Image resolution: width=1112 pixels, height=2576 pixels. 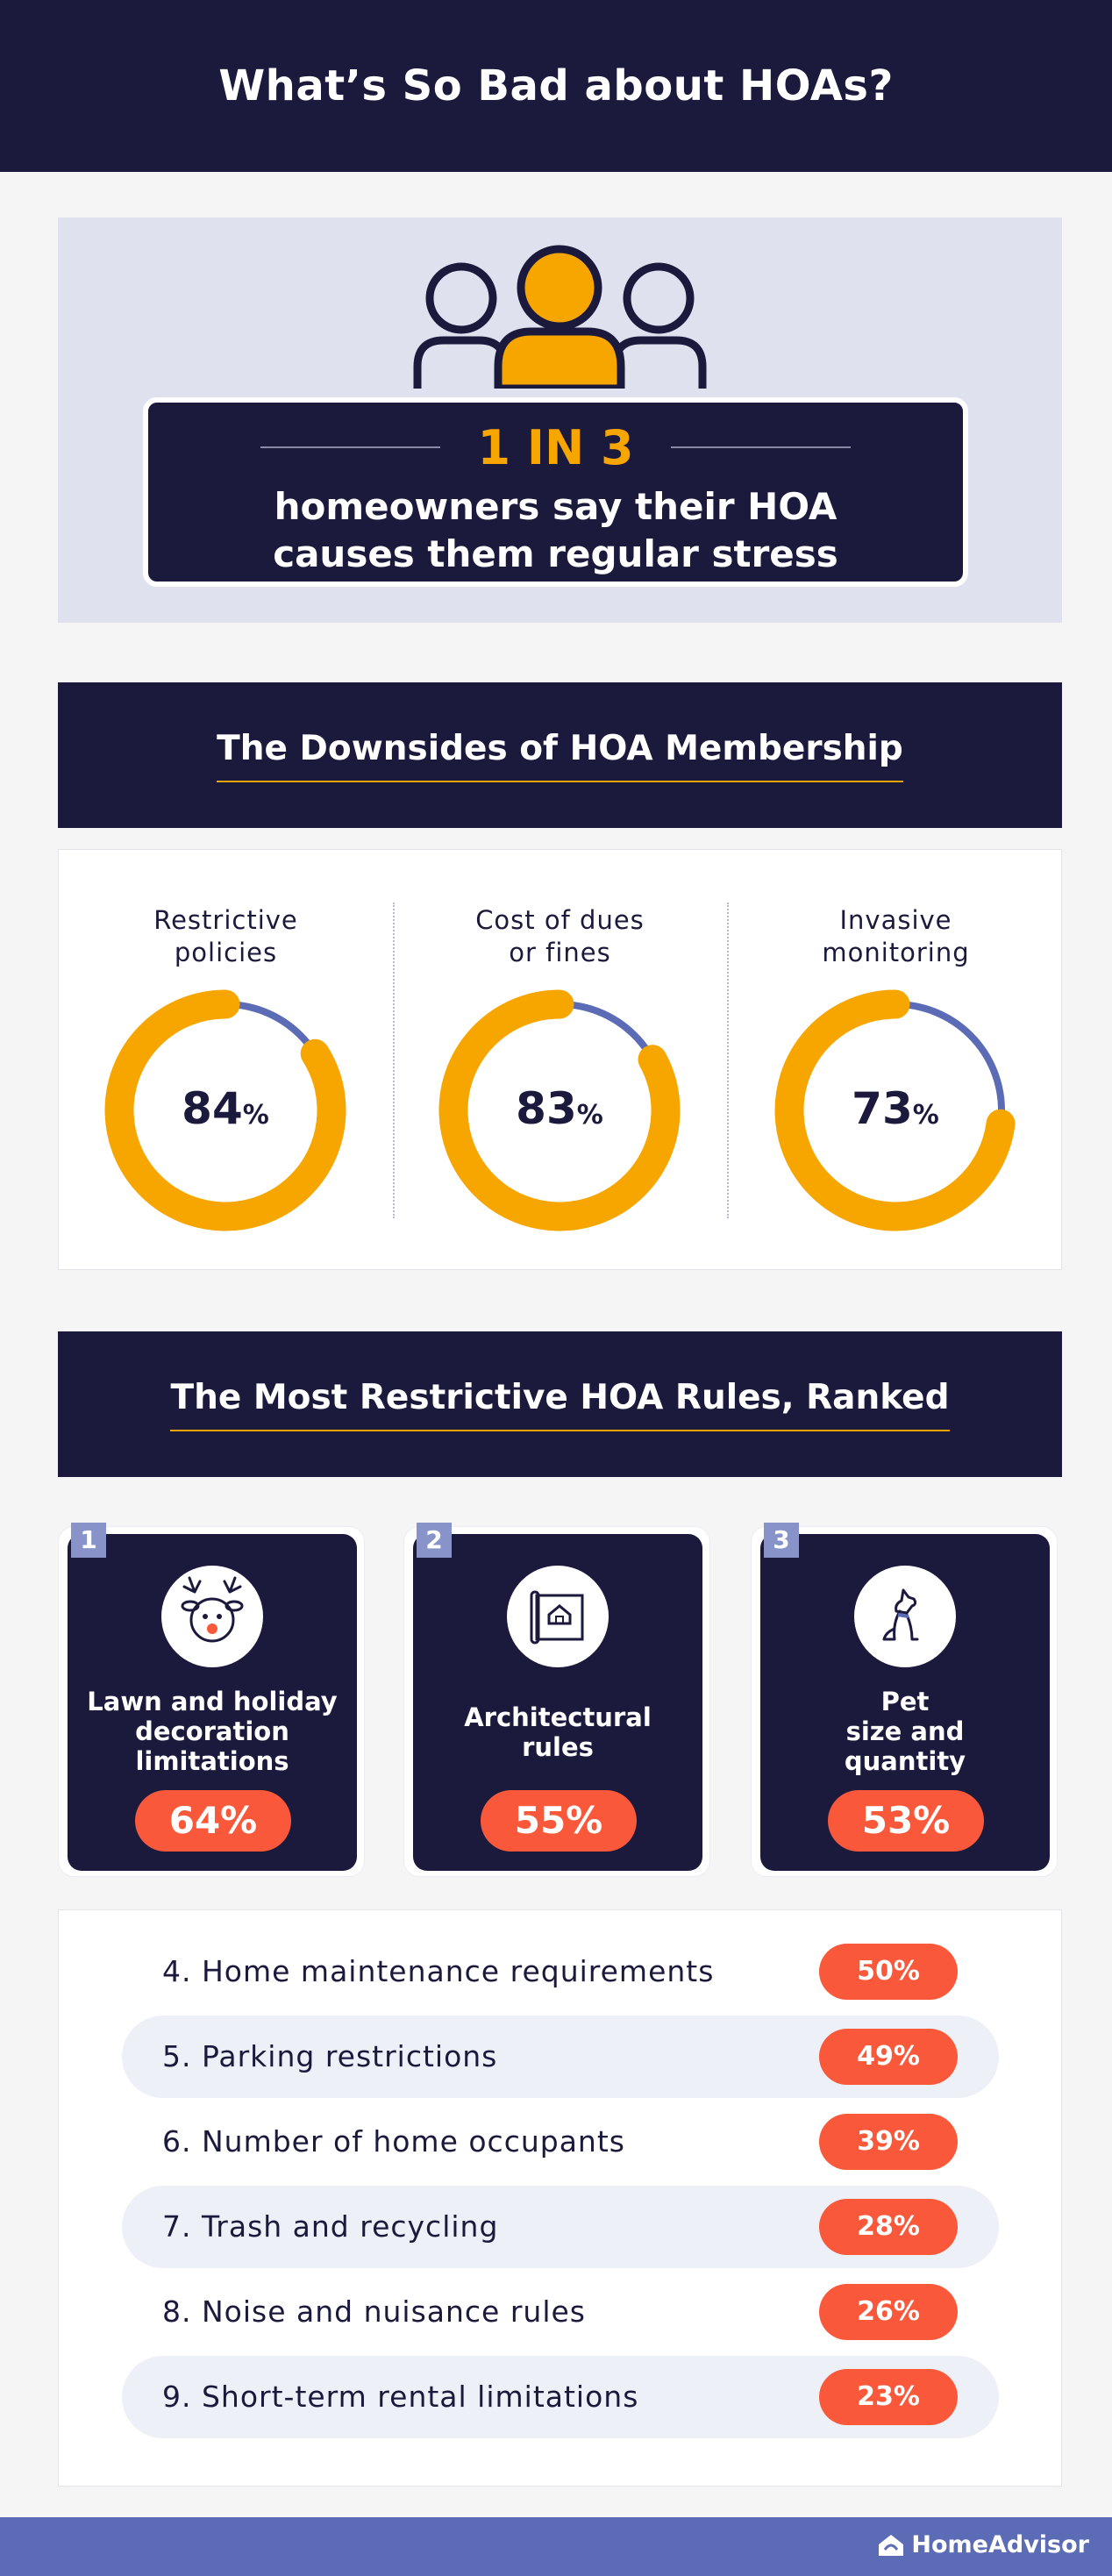 What do you see at coordinates (558, 1747) in the screenshot?
I see `rule-name-line: rules` at bounding box center [558, 1747].